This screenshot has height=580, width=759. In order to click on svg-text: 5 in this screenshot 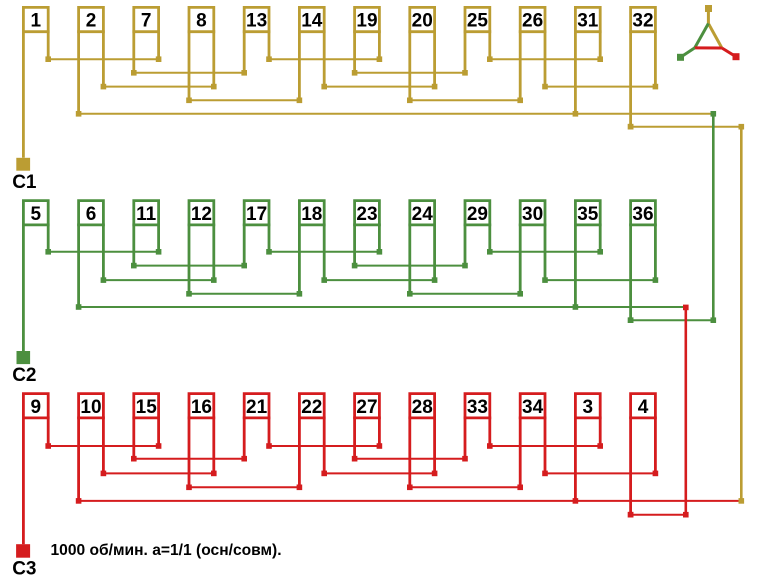, I will do `click(36, 214)`.